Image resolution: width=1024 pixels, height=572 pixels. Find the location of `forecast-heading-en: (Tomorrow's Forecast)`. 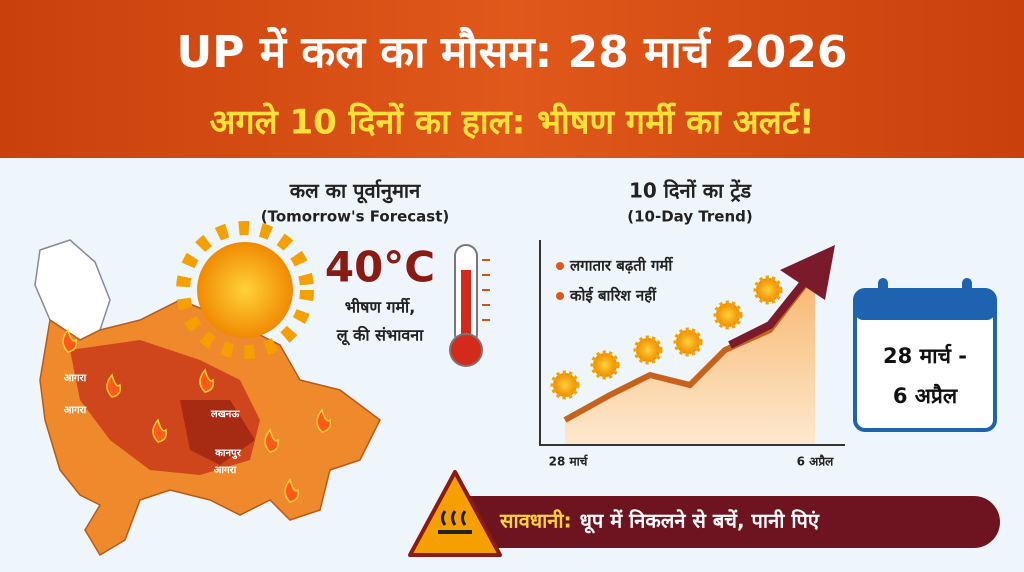

forecast-heading-en: (Tomorrow's Forecast) is located at coordinates (355, 217).